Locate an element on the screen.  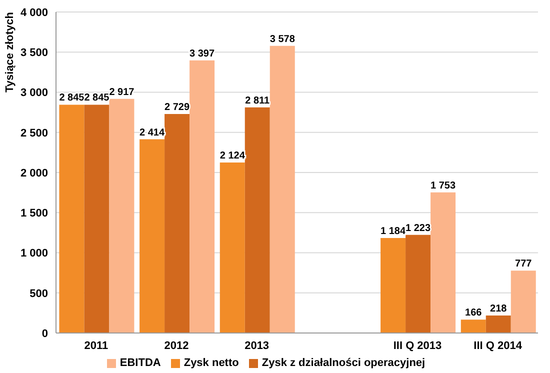
y-tick-label: 2 000 is located at coordinates (34, 173).